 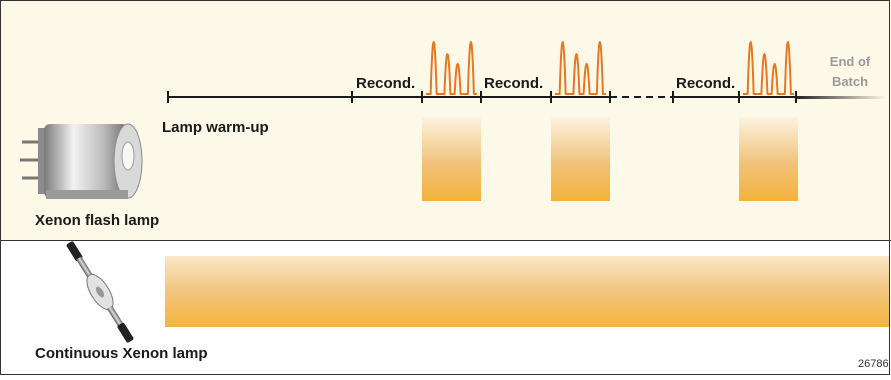 What do you see at coordinates (100, 292) in the screenshot?
I see `continuous-xenon-lamp-icon` at bounding box center [100, 292].